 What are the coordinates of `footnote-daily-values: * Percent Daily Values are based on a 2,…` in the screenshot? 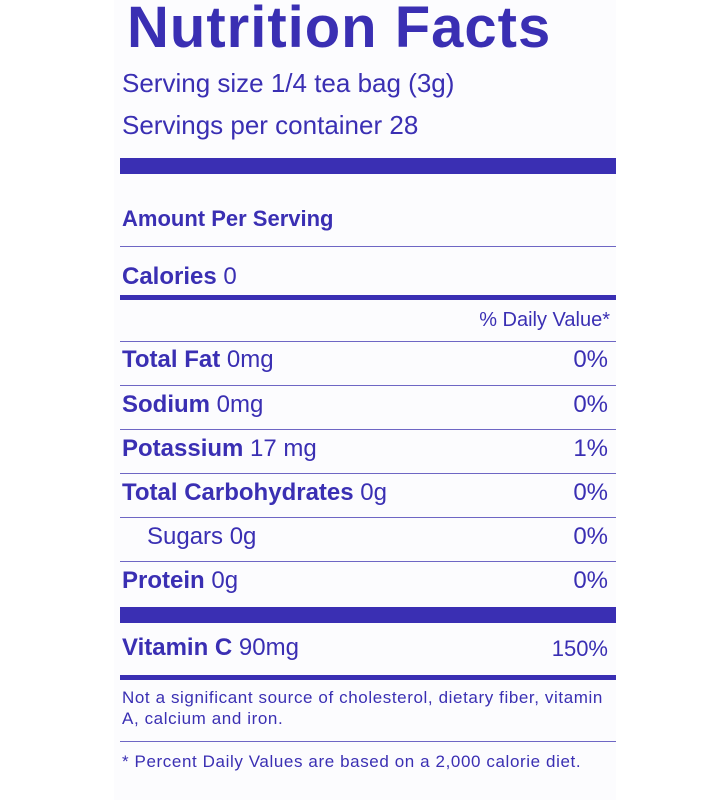 It's located at (352, 761).